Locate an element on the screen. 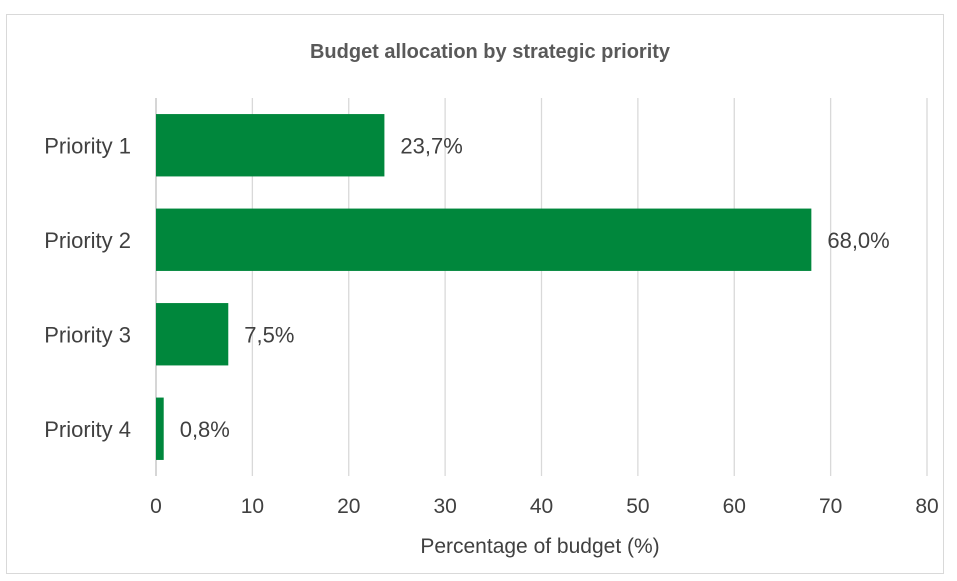 This screenshot has width=957, height=581. chart-title: Budget allocation by strategic priority is located at coordinates (490, 52).